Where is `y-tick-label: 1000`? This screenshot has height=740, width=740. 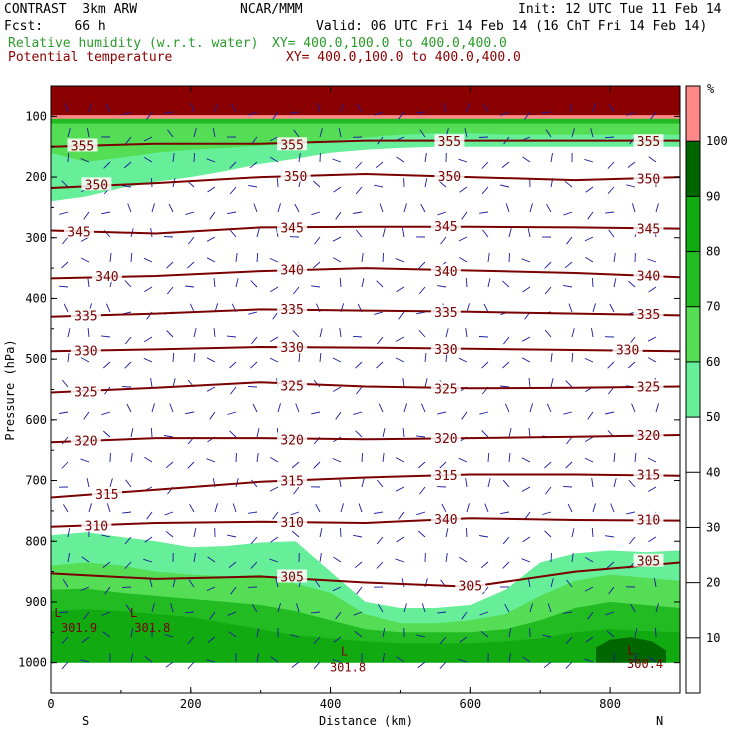
y-tick-label: 1000 is located at coordinates (32, 663).